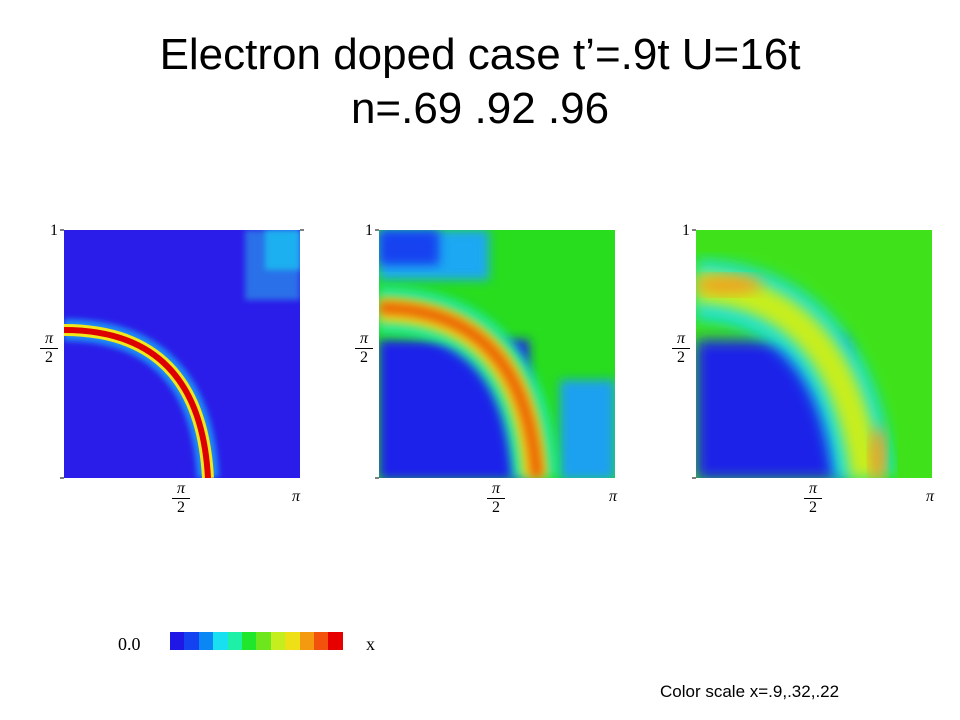  I want to click on color-scale-note: Color scale x=.9,.32,.22, so click(750, 691).